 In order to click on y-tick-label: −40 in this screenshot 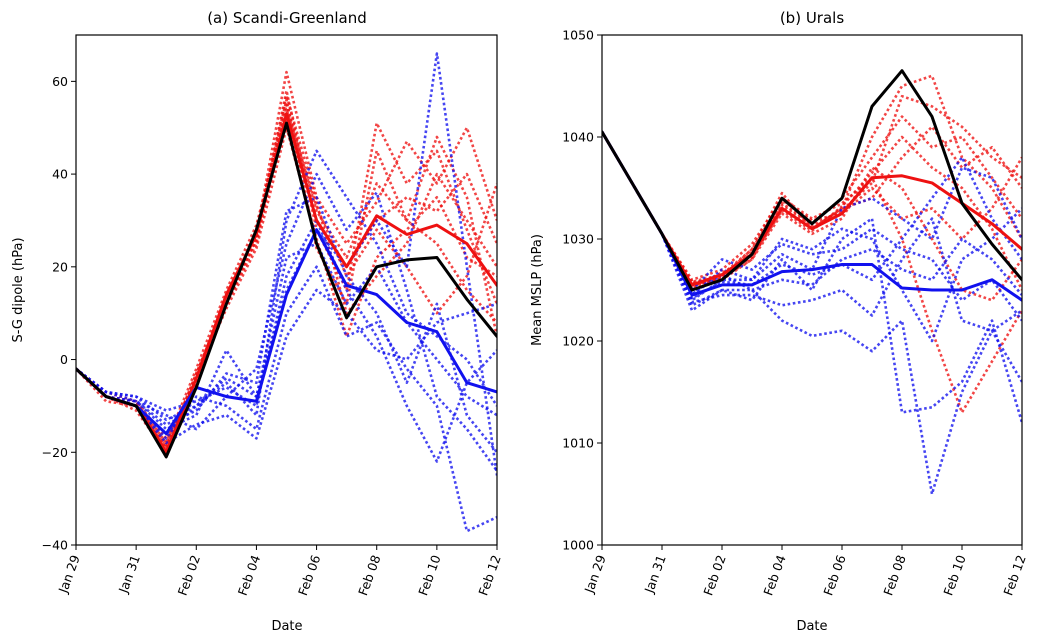, I will do `click(55, 545)`.